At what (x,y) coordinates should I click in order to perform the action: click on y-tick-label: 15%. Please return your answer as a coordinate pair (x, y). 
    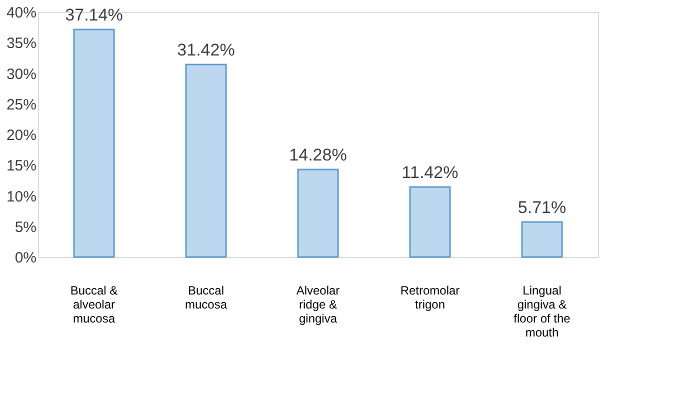
    Looking at the image, I should click on (21, 166).